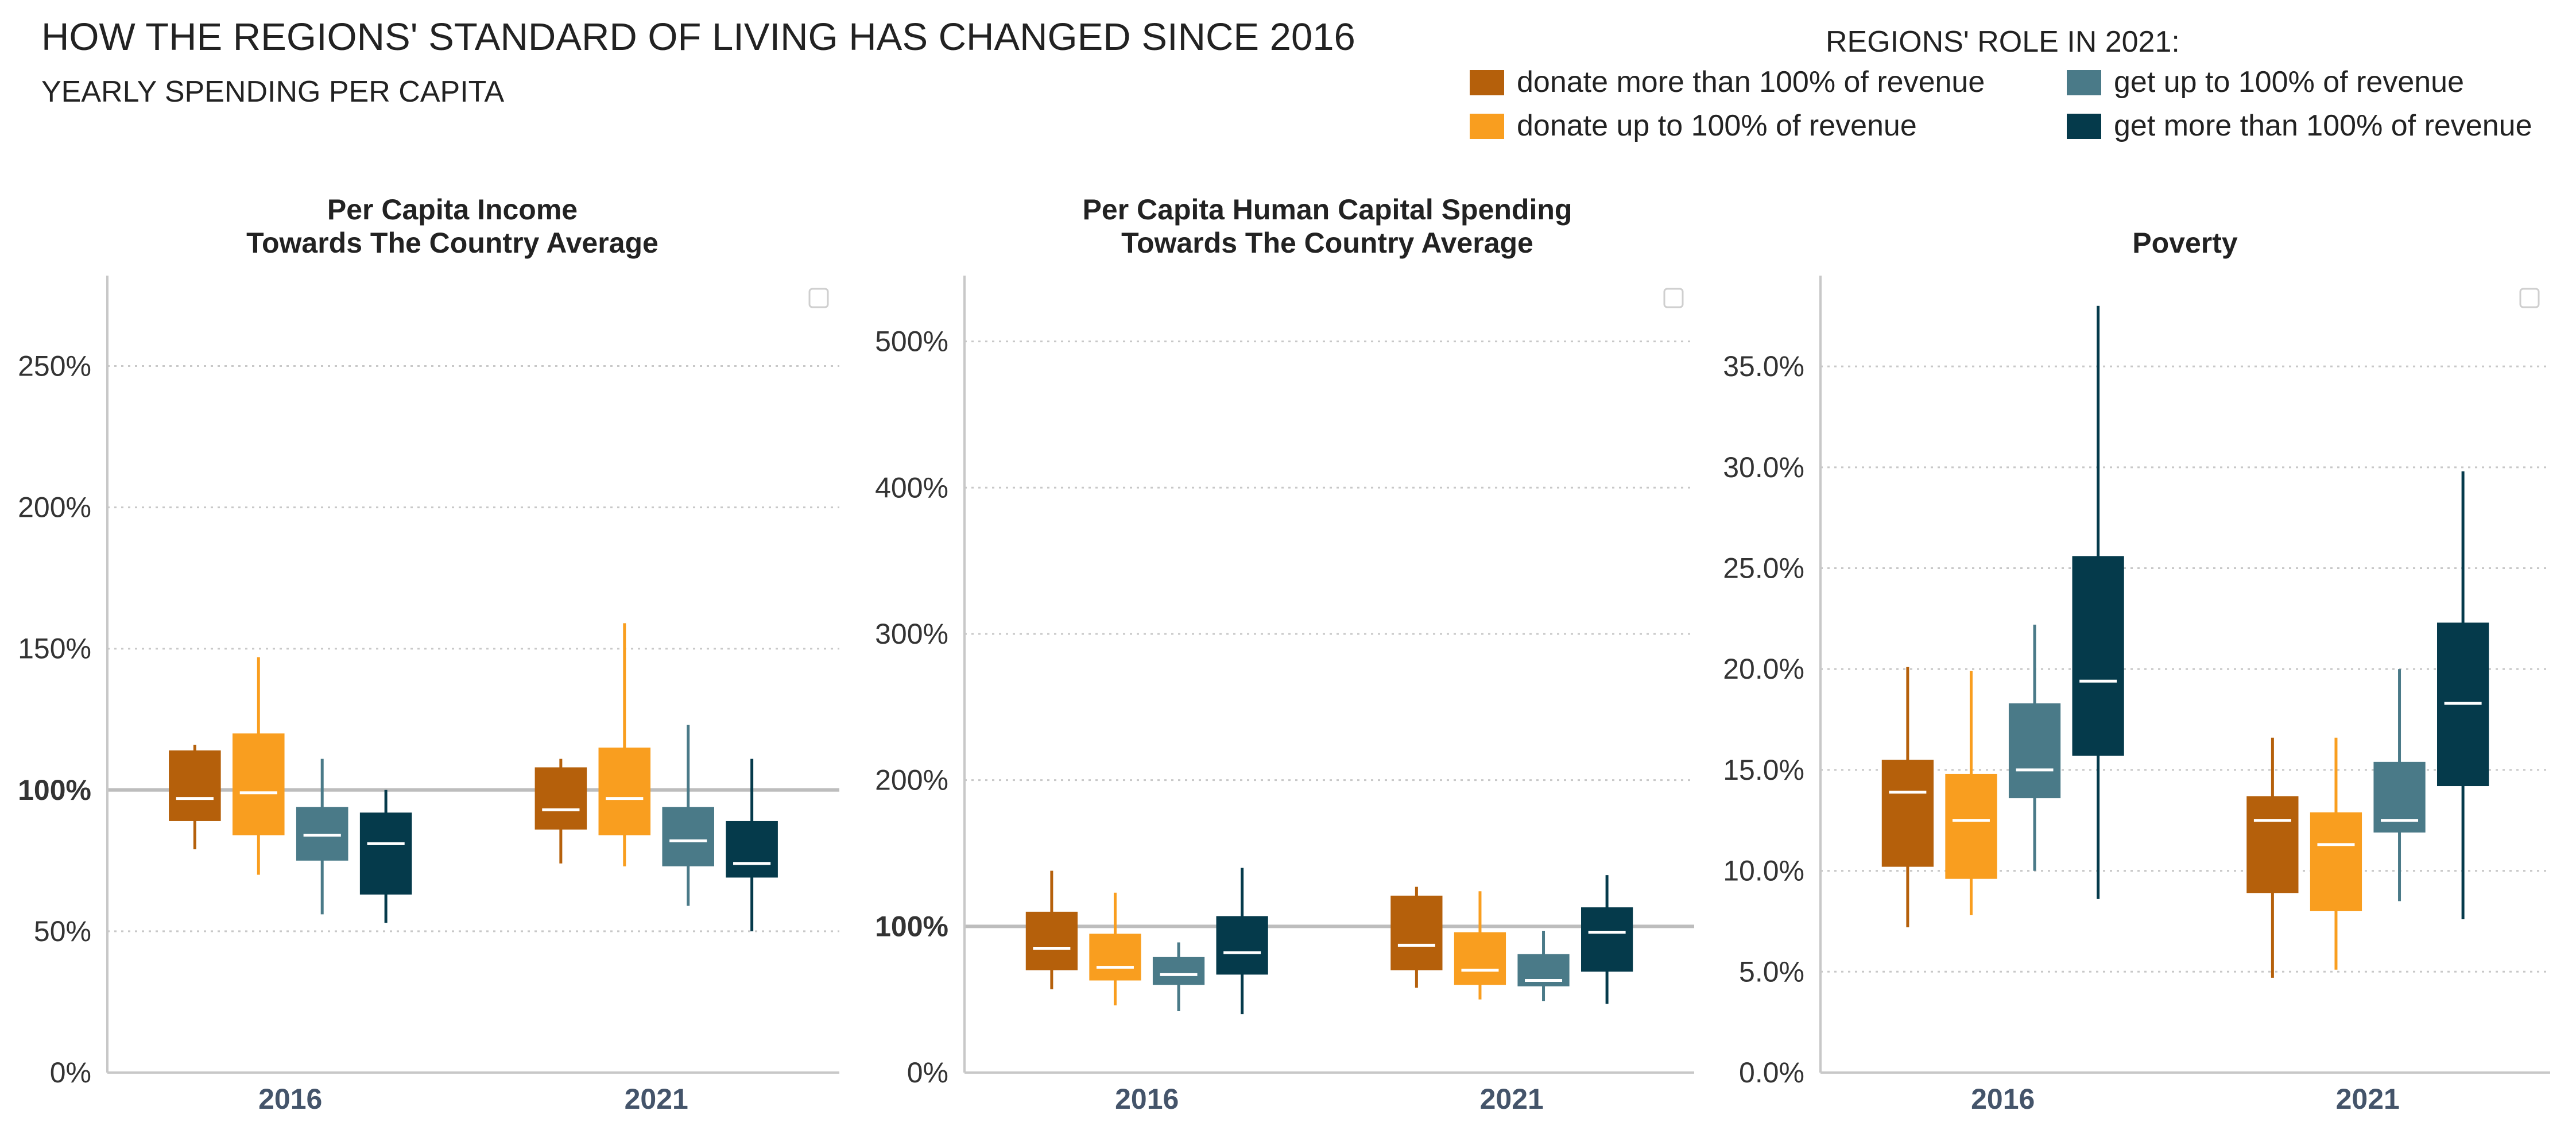 Image resolution: width=2576 pixels, height=1130 pixels. Describe the element at coordinates (1751, 82) in the screenshot. I see `legend-label: donate more than 100% of revenue` at that location.